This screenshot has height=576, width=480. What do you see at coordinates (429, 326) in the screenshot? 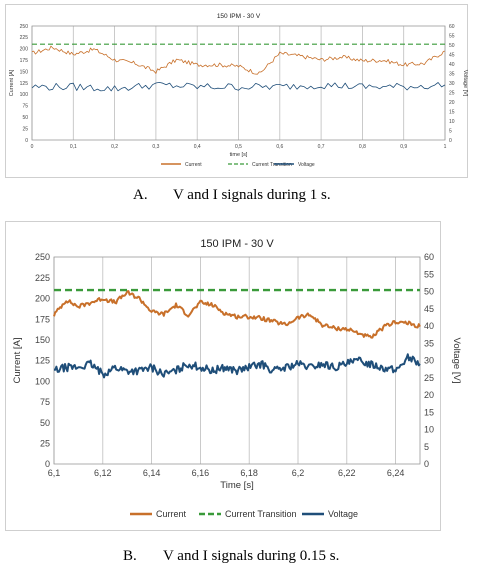
I see `chart-b-y-right-tick-label: 40` at bounding box center [429, 326].